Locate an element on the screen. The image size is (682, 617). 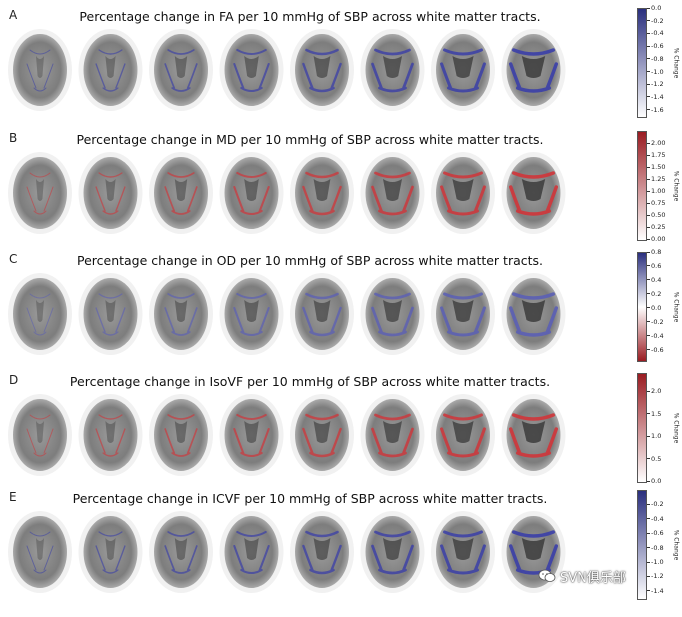
colorbar-tick: -0.8 is located at coordinates (655, 59).